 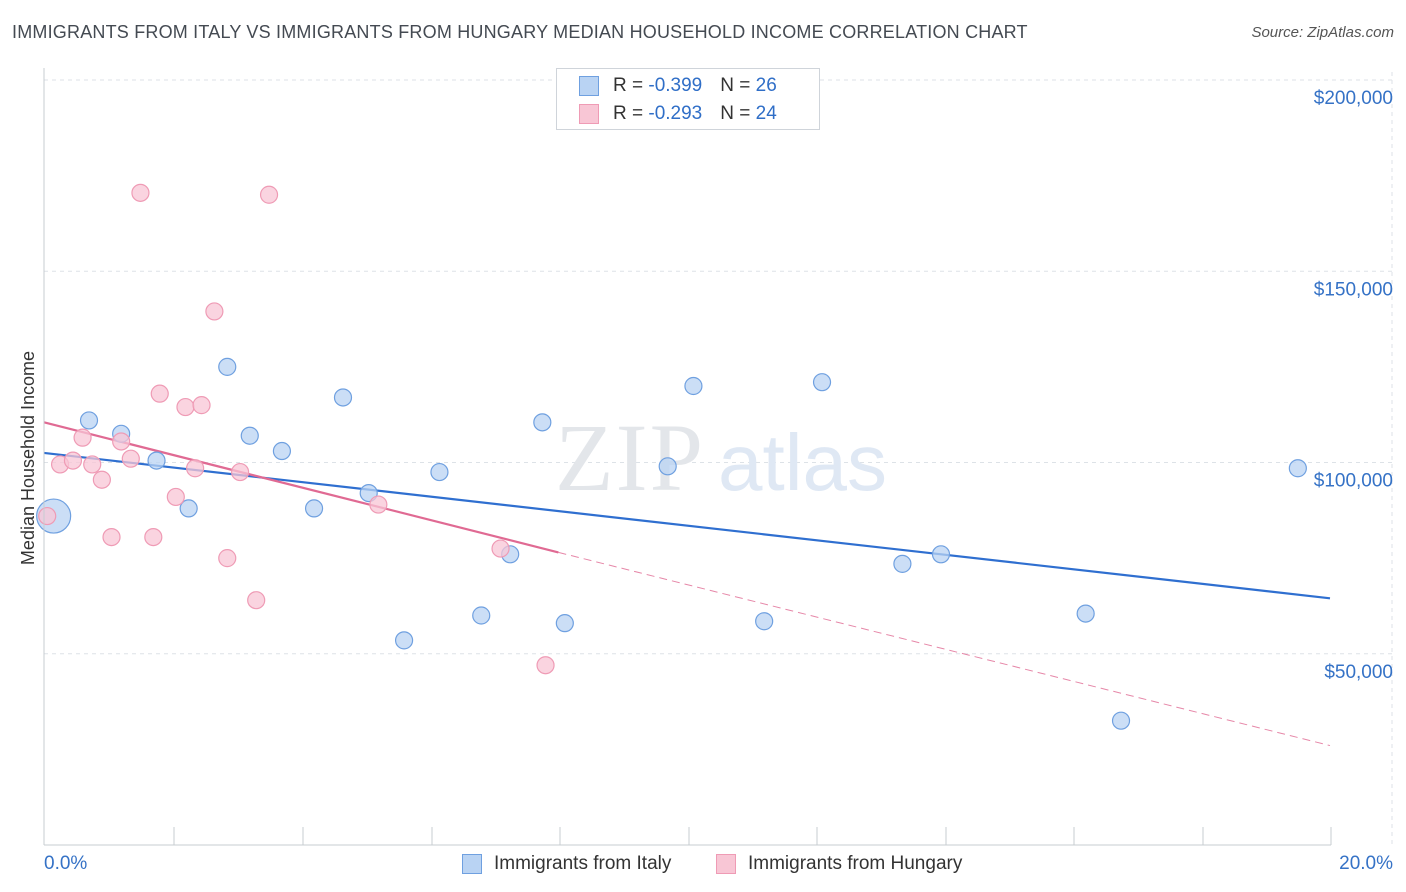 What do you see at coordinates (944, 649) in the screenshot?
I see `trendline-hungary-extension` at bounding box center [944, 649].